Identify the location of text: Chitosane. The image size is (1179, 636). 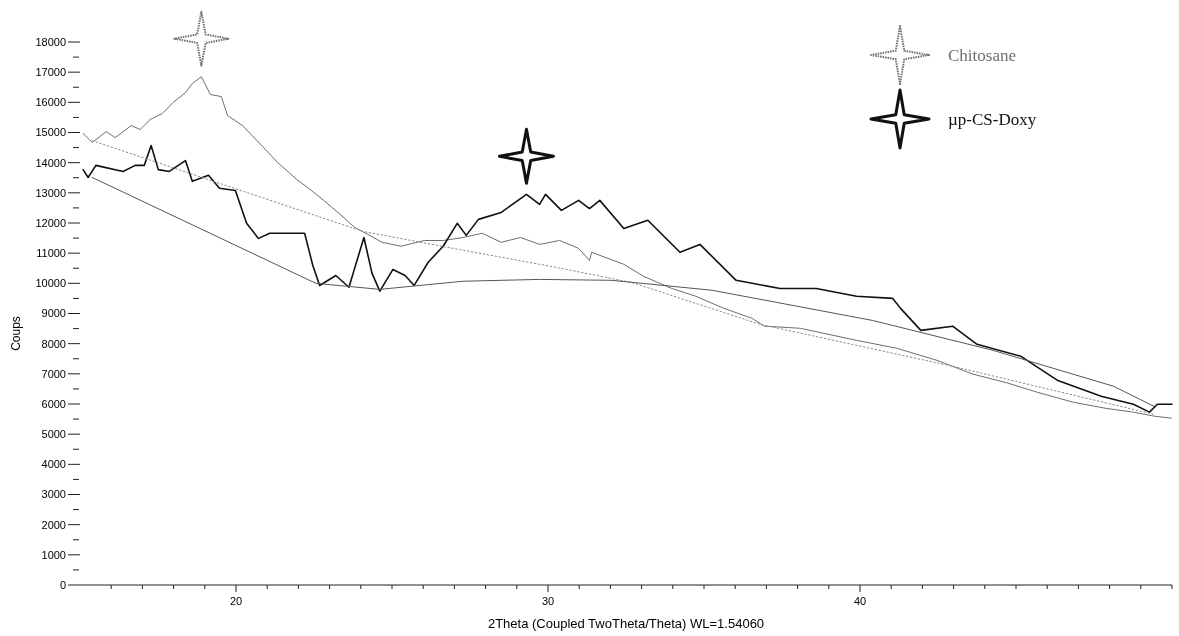
(982, 55).